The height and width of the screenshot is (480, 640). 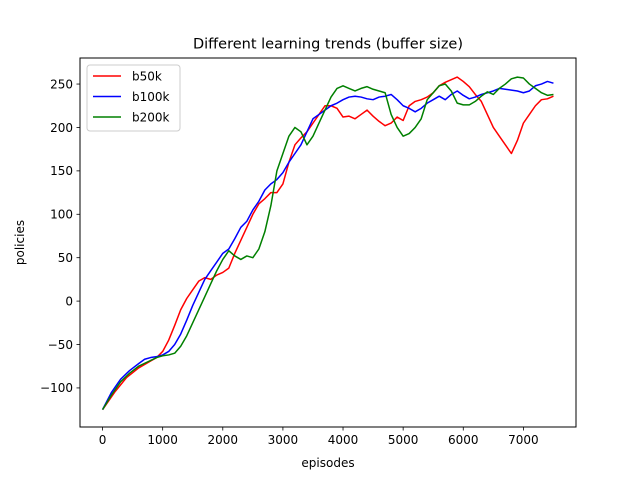 What do you see at coordinates (343, 440) in the screenshot?
I see `x-tick-label: 4000` at bounding box center [343, 440].